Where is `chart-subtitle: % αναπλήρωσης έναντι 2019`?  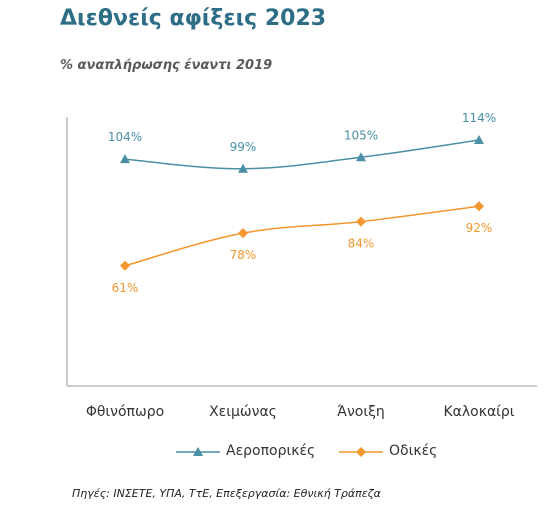
chart-subtitle: % αναπλήρωσης έναντι 2019 is located at coordinates (166, 65).